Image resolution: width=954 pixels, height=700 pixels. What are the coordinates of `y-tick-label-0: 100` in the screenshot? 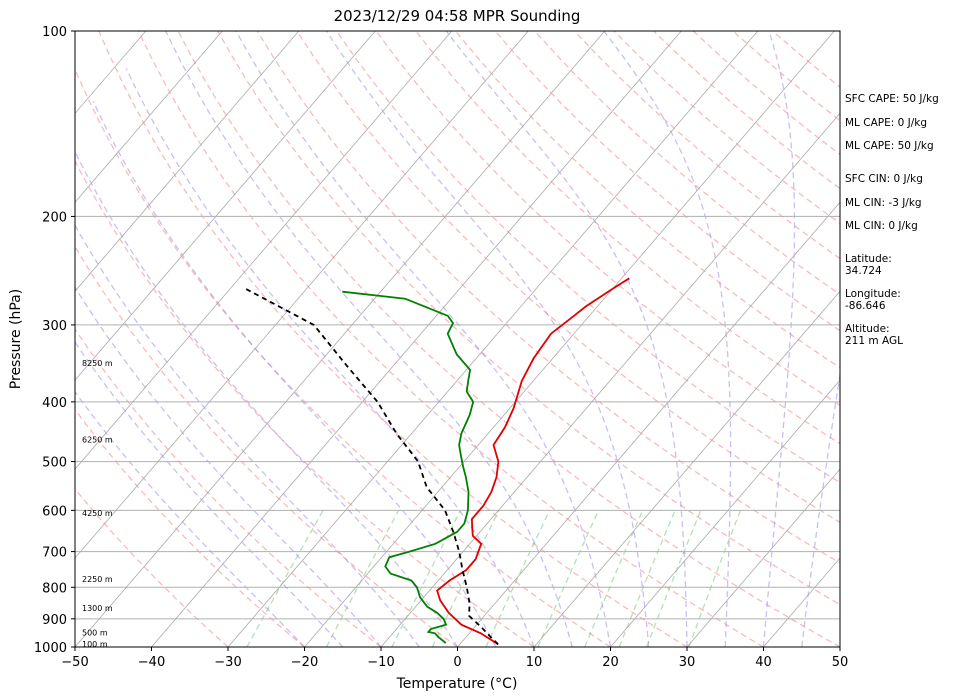 It's located at (54, 32).